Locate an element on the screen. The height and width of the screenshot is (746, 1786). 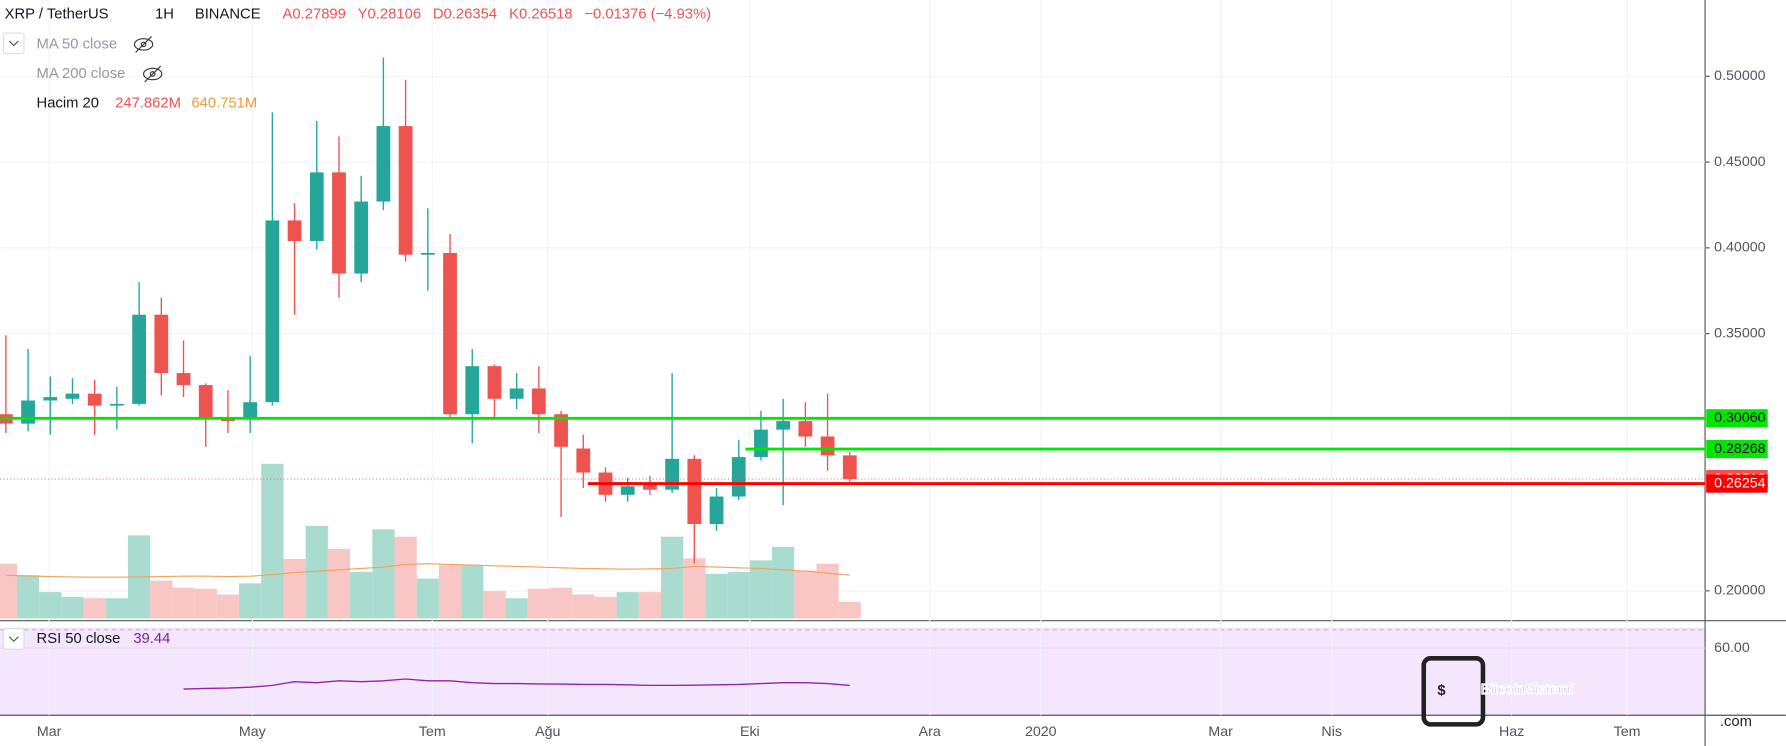
watermark-name: BitcoinSistemi is located at coordinates (1527, 690).